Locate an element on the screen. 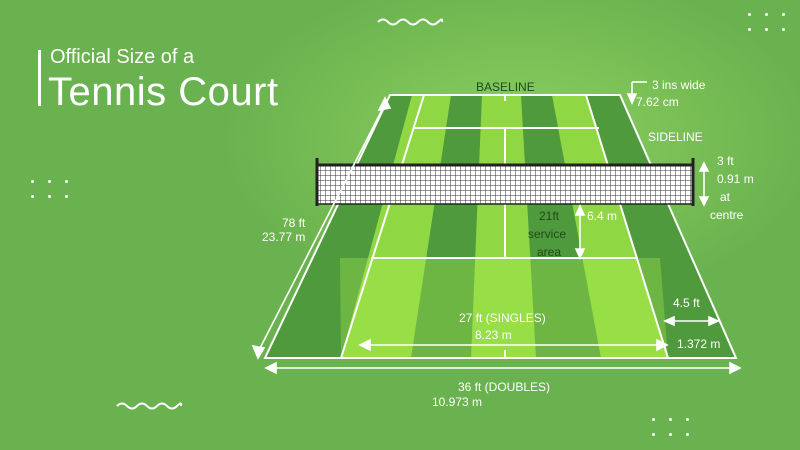 The height and width of the screenshot is (450, 800). alley-m-label: 1.372 m is located at coordinates (699, 344).